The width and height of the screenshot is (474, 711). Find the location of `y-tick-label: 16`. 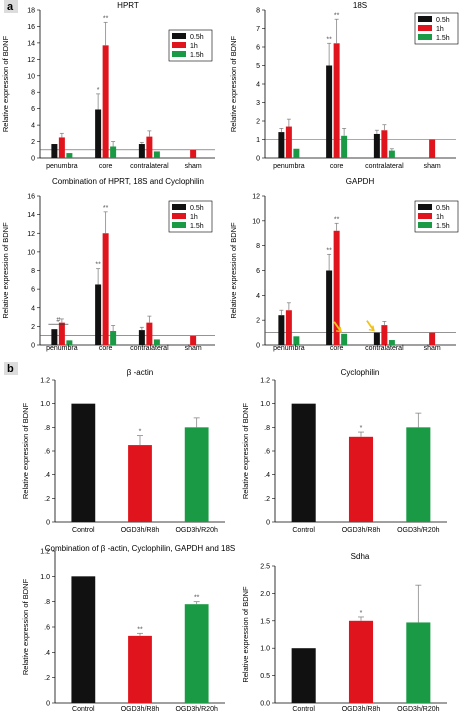

y-tick-label: 16 is located at coordinates (31, 197).